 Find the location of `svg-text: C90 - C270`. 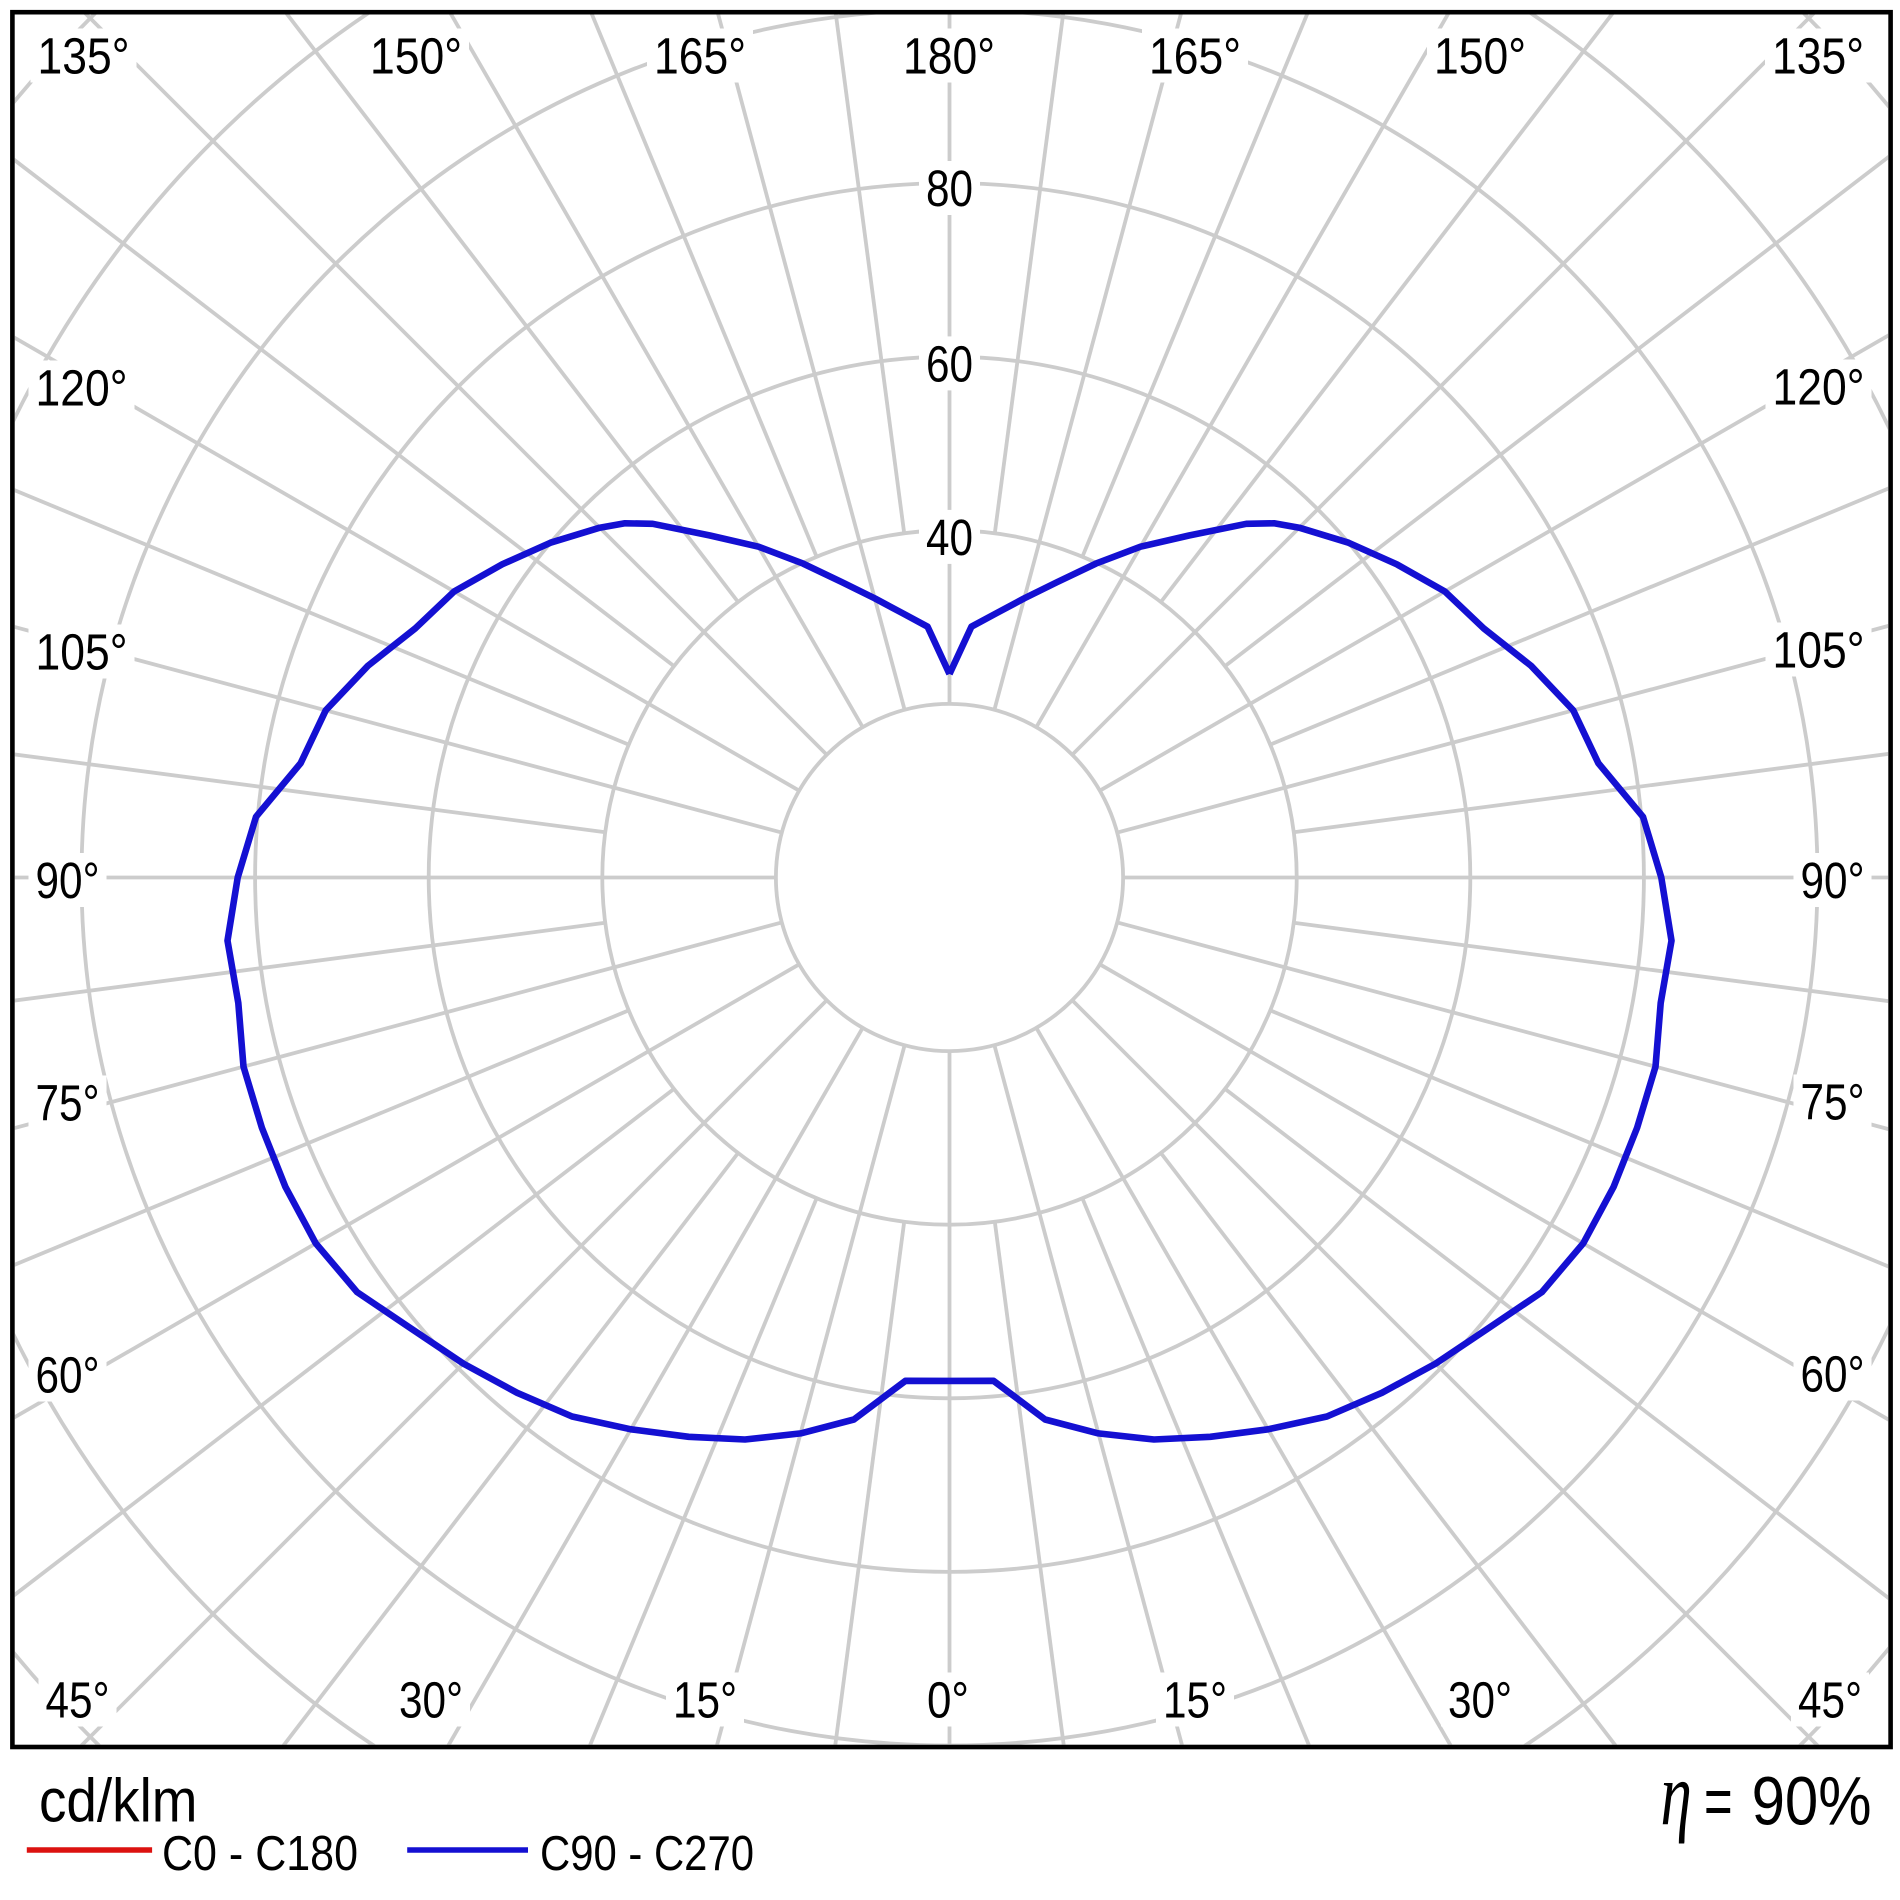

svg-text: C90 - C270 is located at coordinates (647, 1854).